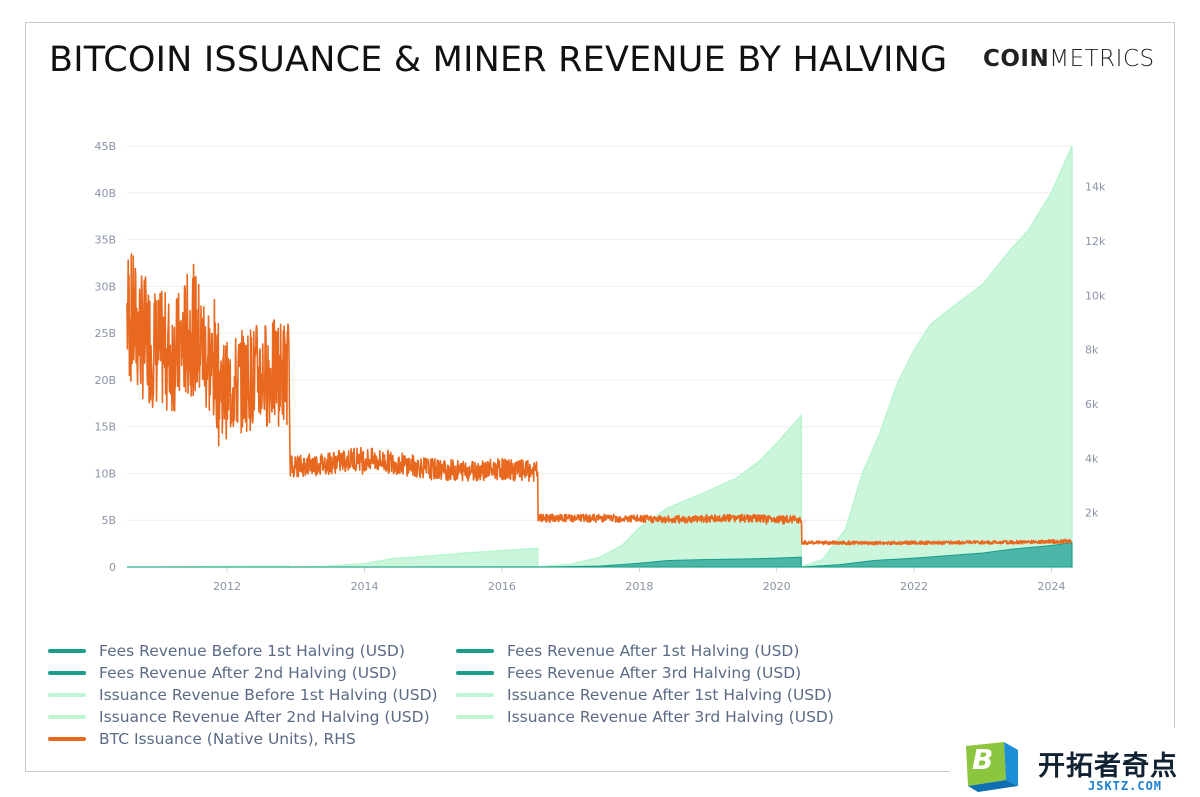  I want to click on badge-letter: B, so click(983, 759).